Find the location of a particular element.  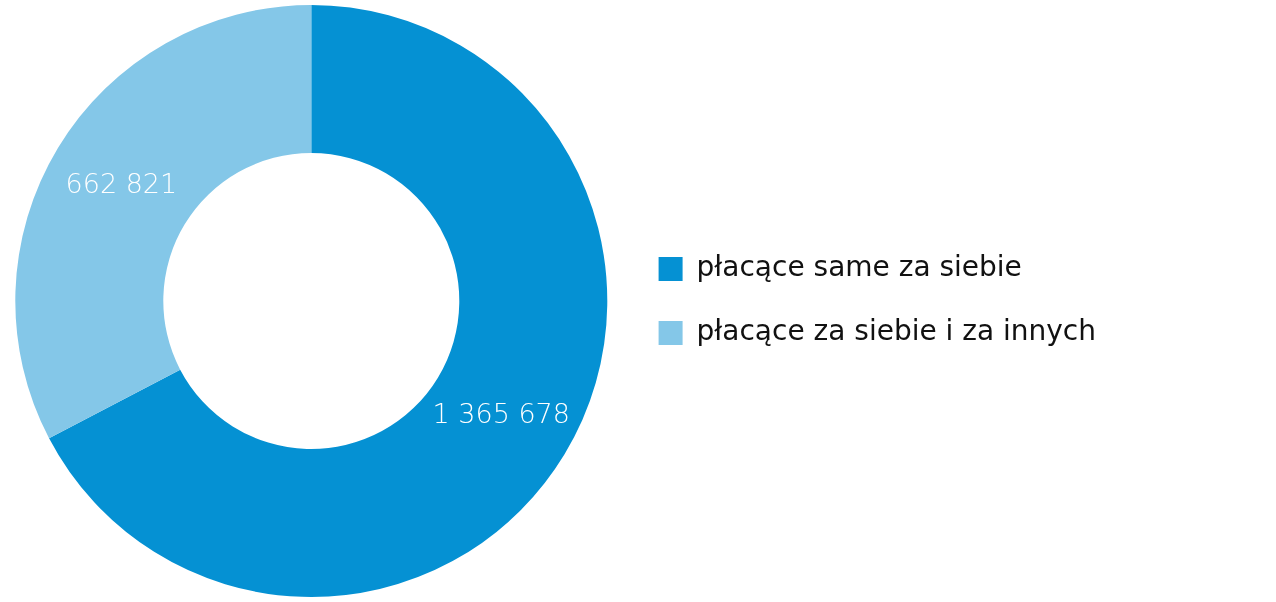

legend-label: płacące za siebie i za innych is located at coordinates (896, 331).